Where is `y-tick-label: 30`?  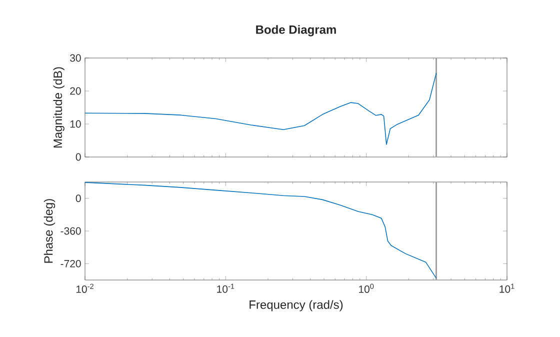
y-tick-label: 30 is located at coordinates (75, 58).